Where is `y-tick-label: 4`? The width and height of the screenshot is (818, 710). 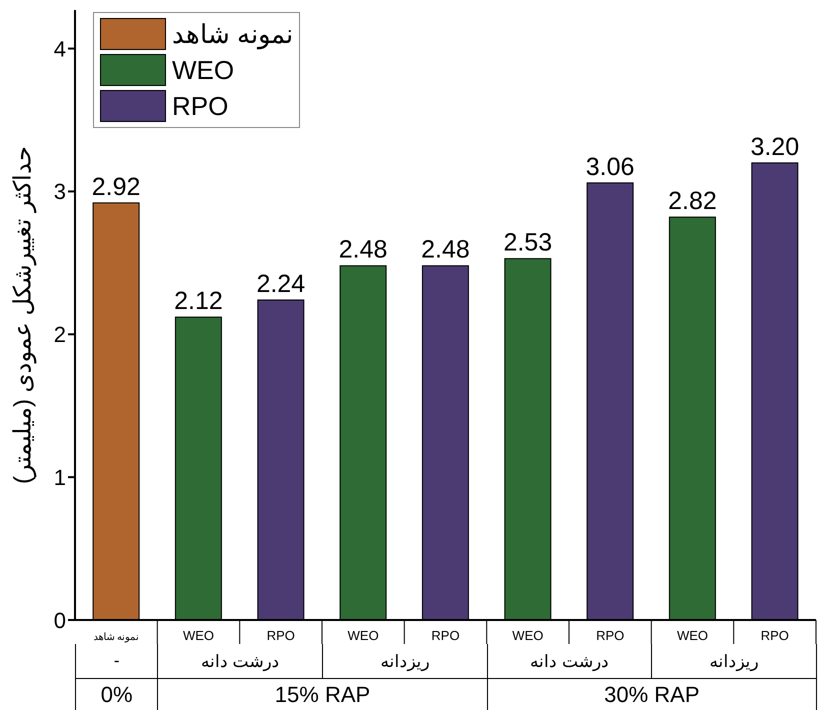 y-tick-label: 4 is located at coordinates (60, 49).